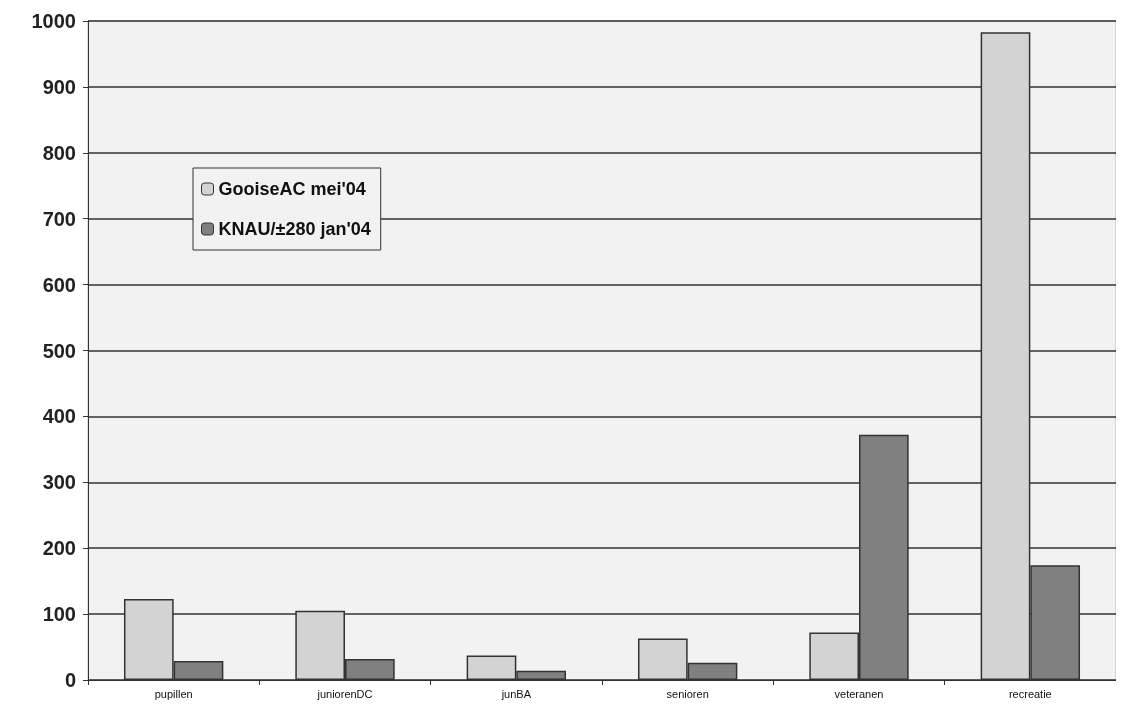 Image resolution: width=1124 pixels, height=717 pixels. What do you see at coordinates (70, 680) in the screenshot?
I see `y-tick-label: 0` at bounding box center [70, 680].